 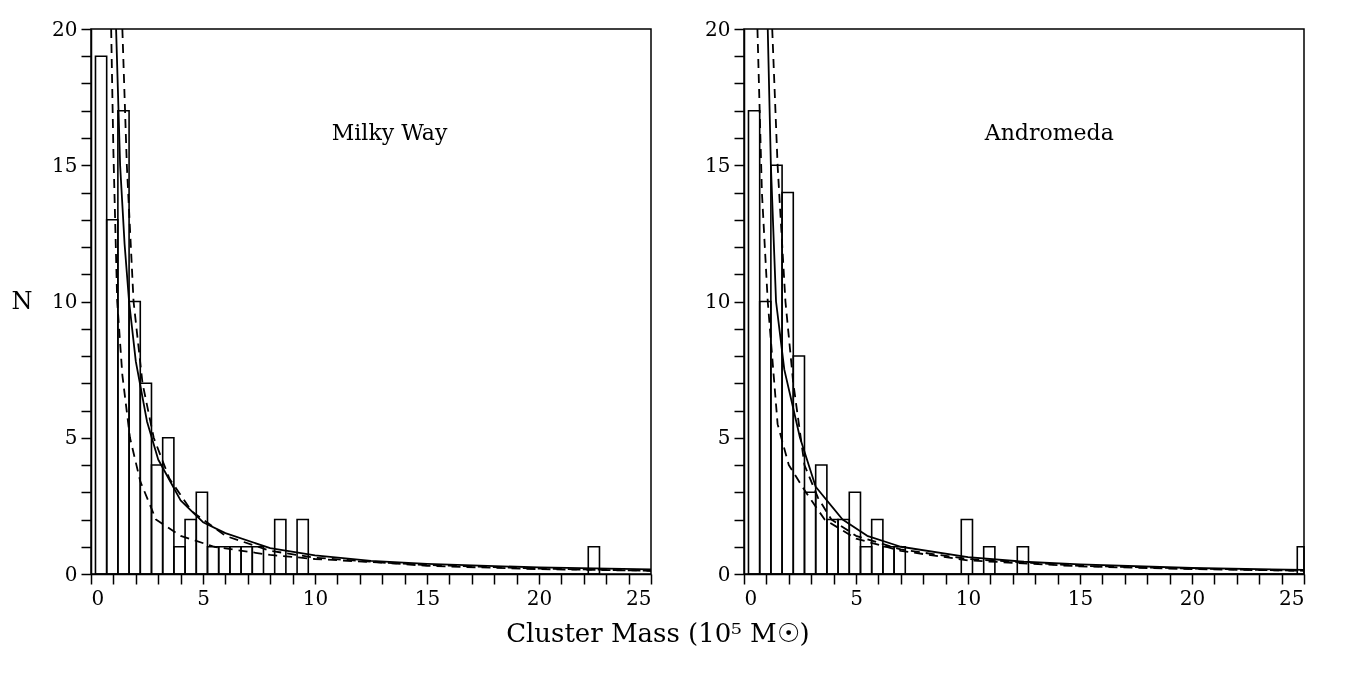 I want to click on x-axis-title: Cluster Mass (10⁵ M☉), so click(x=658, y=632).